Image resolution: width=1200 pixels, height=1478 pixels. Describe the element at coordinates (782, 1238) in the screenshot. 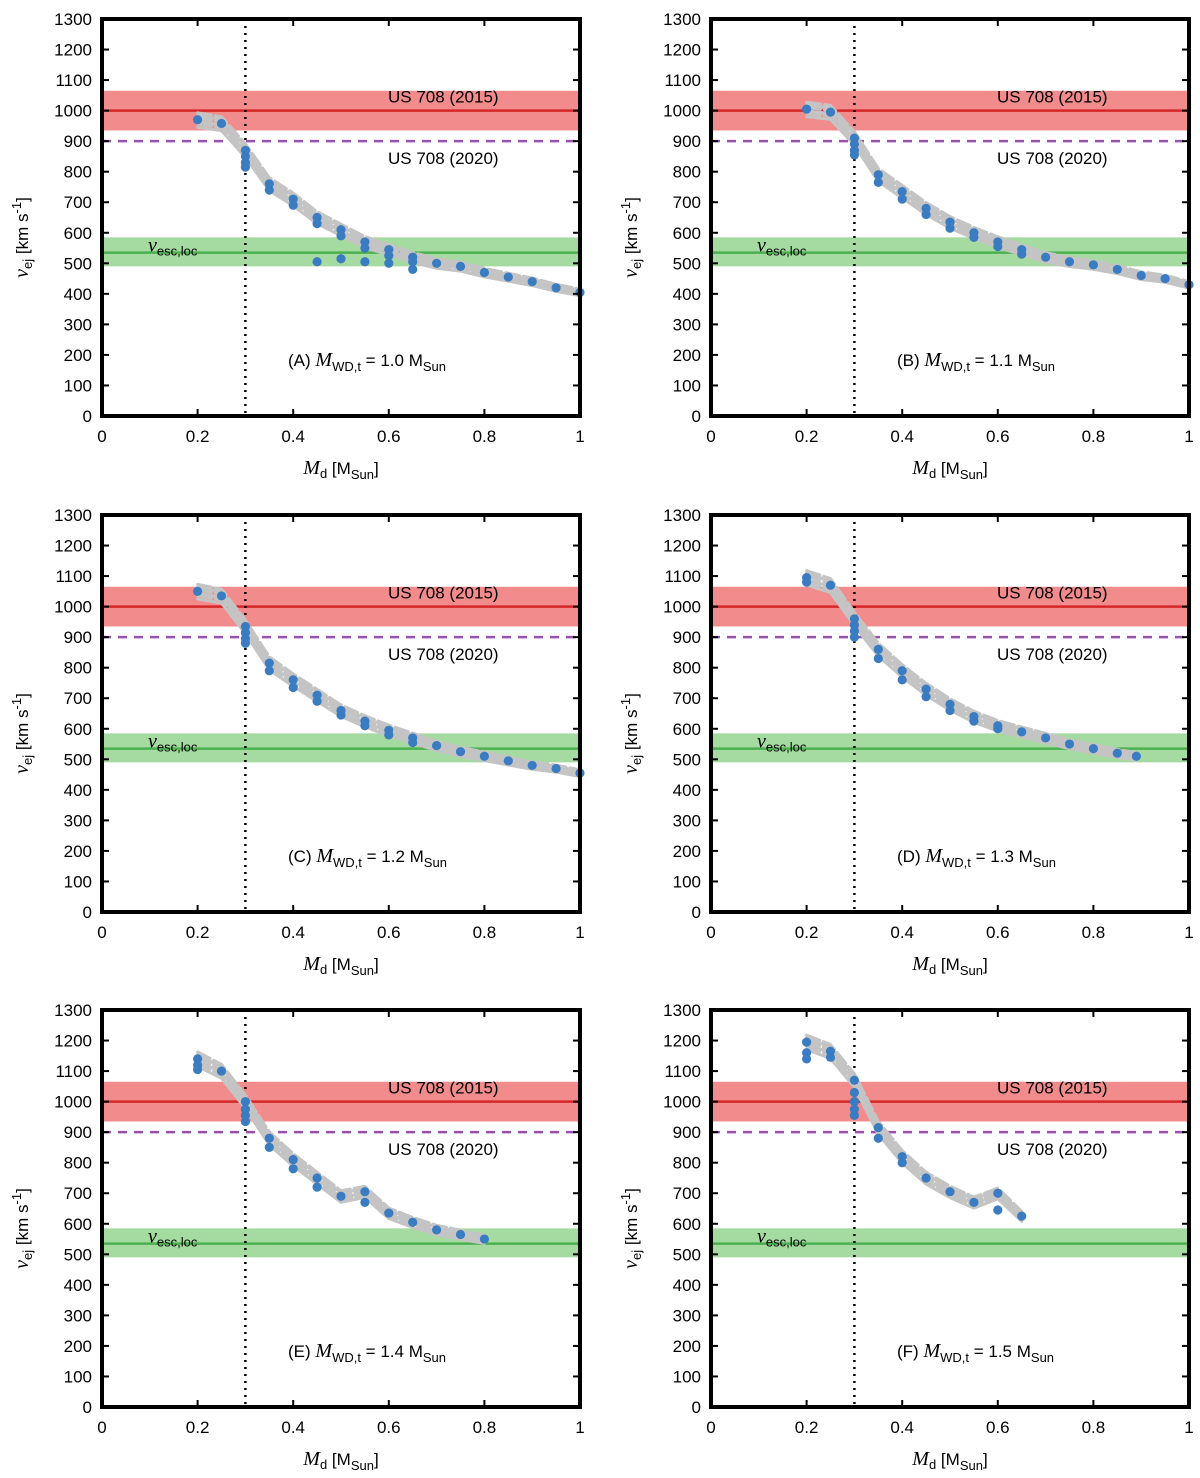

I see `vesc-loc-label: vesc,loc` at that location.